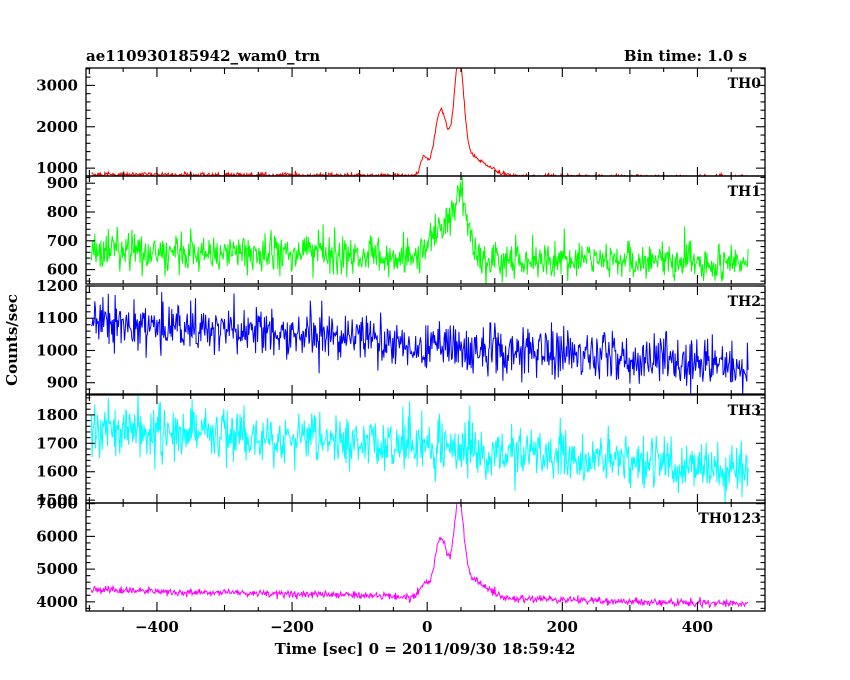 The height and width of the screenshot is (680, 850). I want to click on bin-time-label: Bin time: 1.0 s, so click(685, 56).